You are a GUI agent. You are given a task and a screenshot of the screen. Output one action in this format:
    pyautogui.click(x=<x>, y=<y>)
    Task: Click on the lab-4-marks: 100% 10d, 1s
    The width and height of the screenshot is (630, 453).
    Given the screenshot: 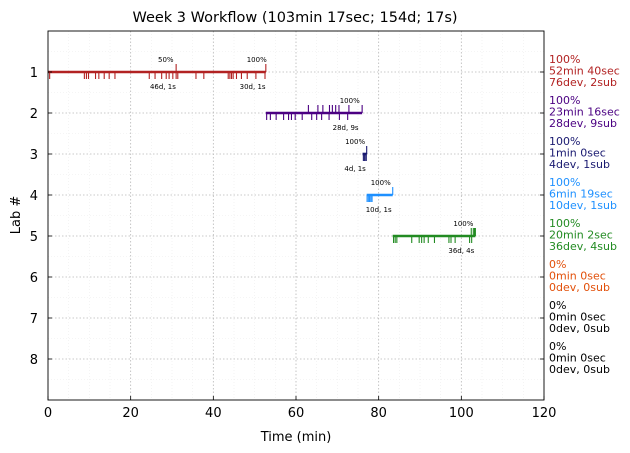 What is the action you would take?
    pyautogui.click(x=380, y=196)
    